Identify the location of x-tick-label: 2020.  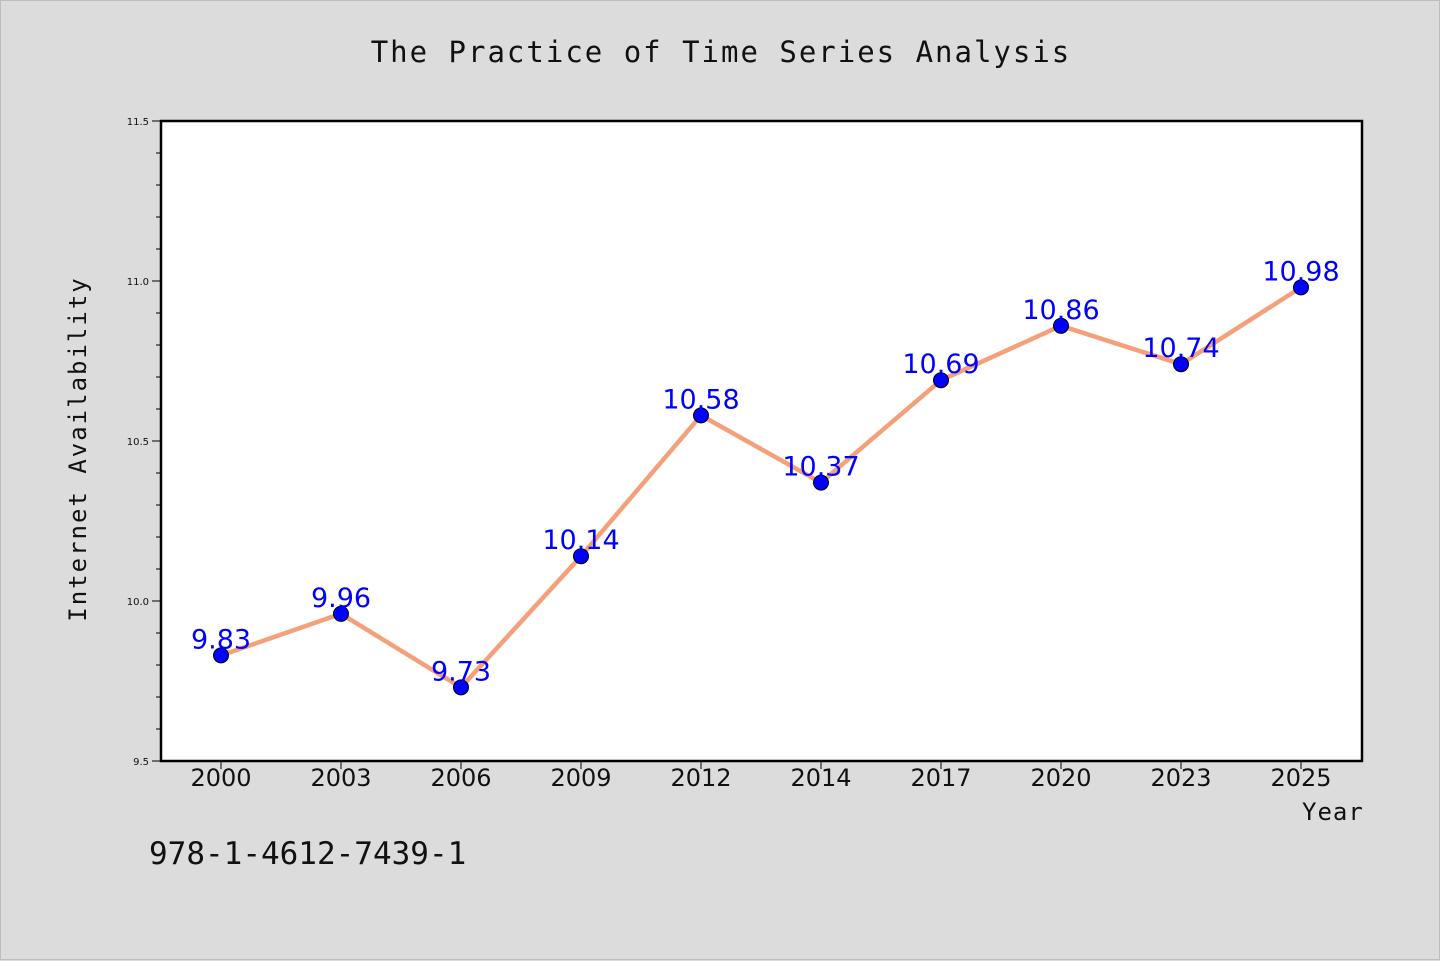
(1060, 778).